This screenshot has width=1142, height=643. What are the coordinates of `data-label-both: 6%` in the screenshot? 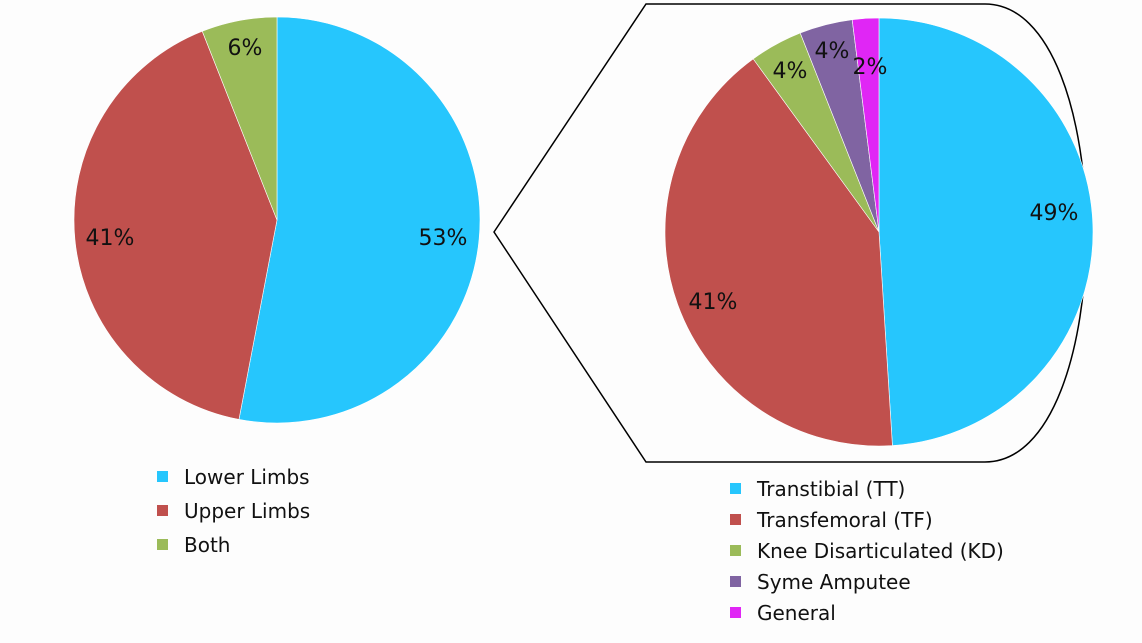 It's located at (245, 48).